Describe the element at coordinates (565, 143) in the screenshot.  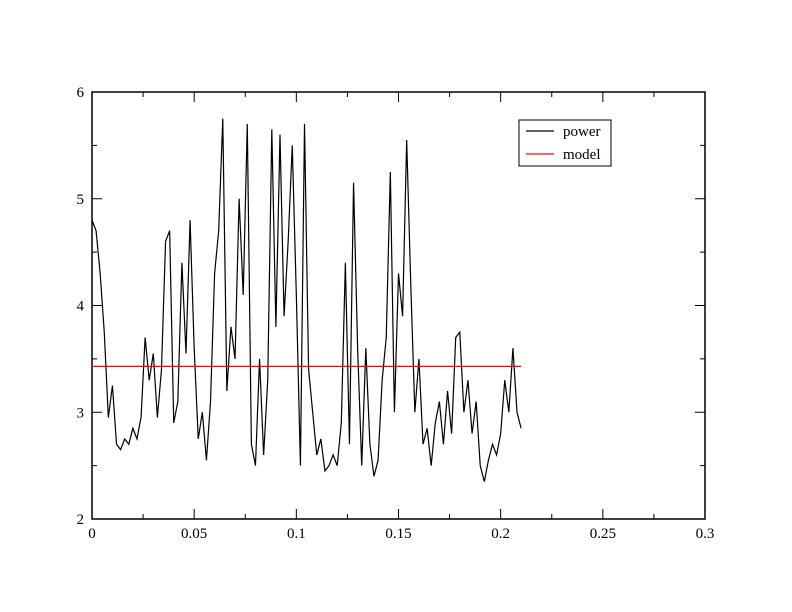
I see `legend-box` at that location.